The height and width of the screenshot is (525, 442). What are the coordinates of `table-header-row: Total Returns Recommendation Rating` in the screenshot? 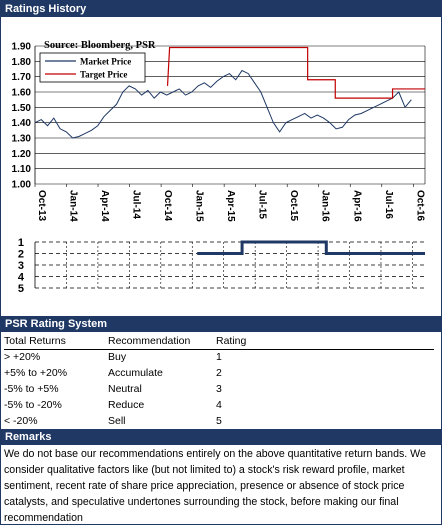 It's located at (219, 341).